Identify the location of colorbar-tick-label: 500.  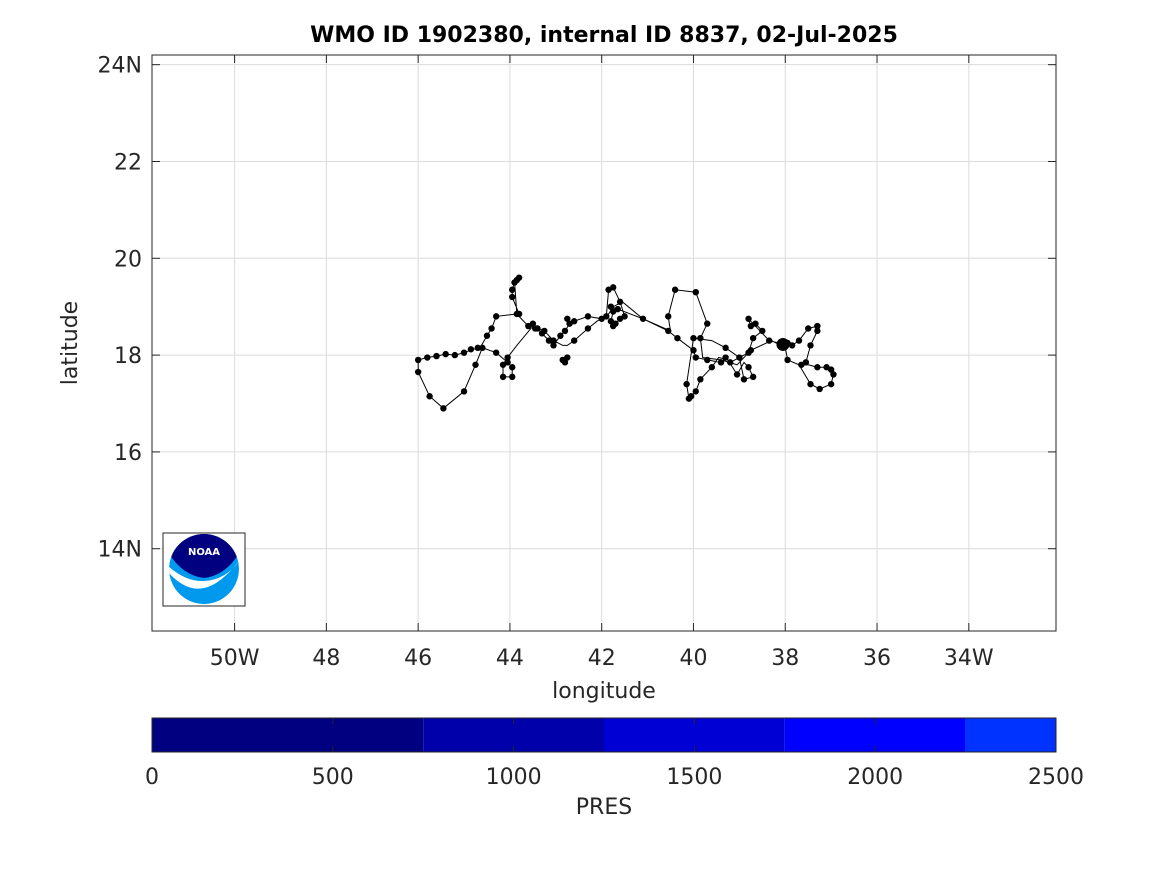
(333, 777).